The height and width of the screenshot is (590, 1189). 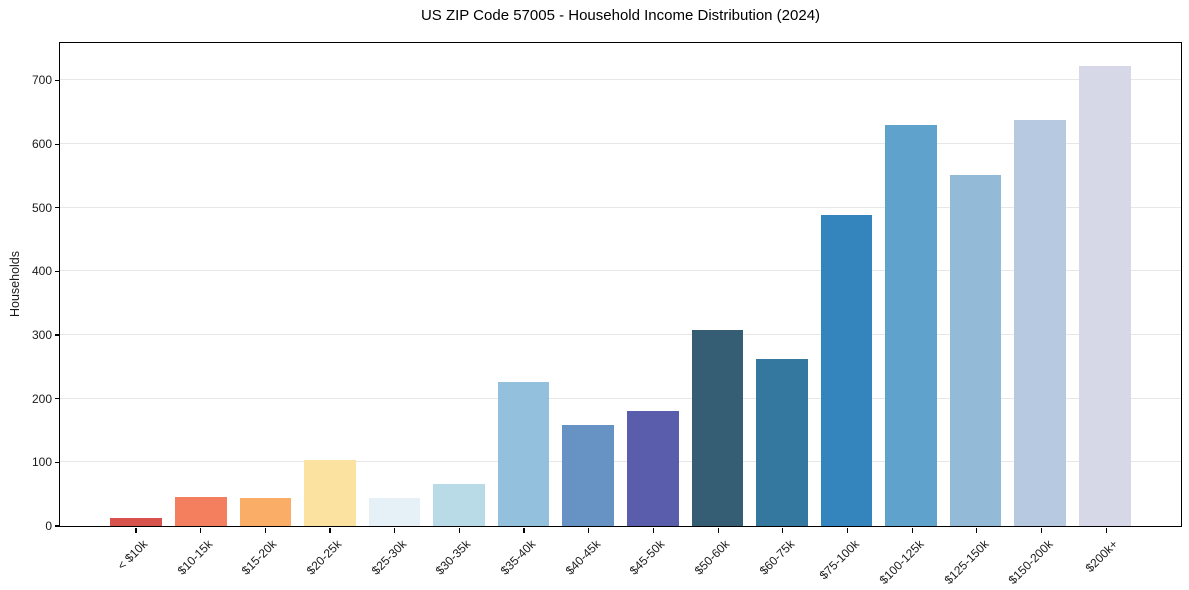 What do you see at coordinates (911, 325) in the screenshot?
I see `bar--100-125k` at bounding box center [911, 325].